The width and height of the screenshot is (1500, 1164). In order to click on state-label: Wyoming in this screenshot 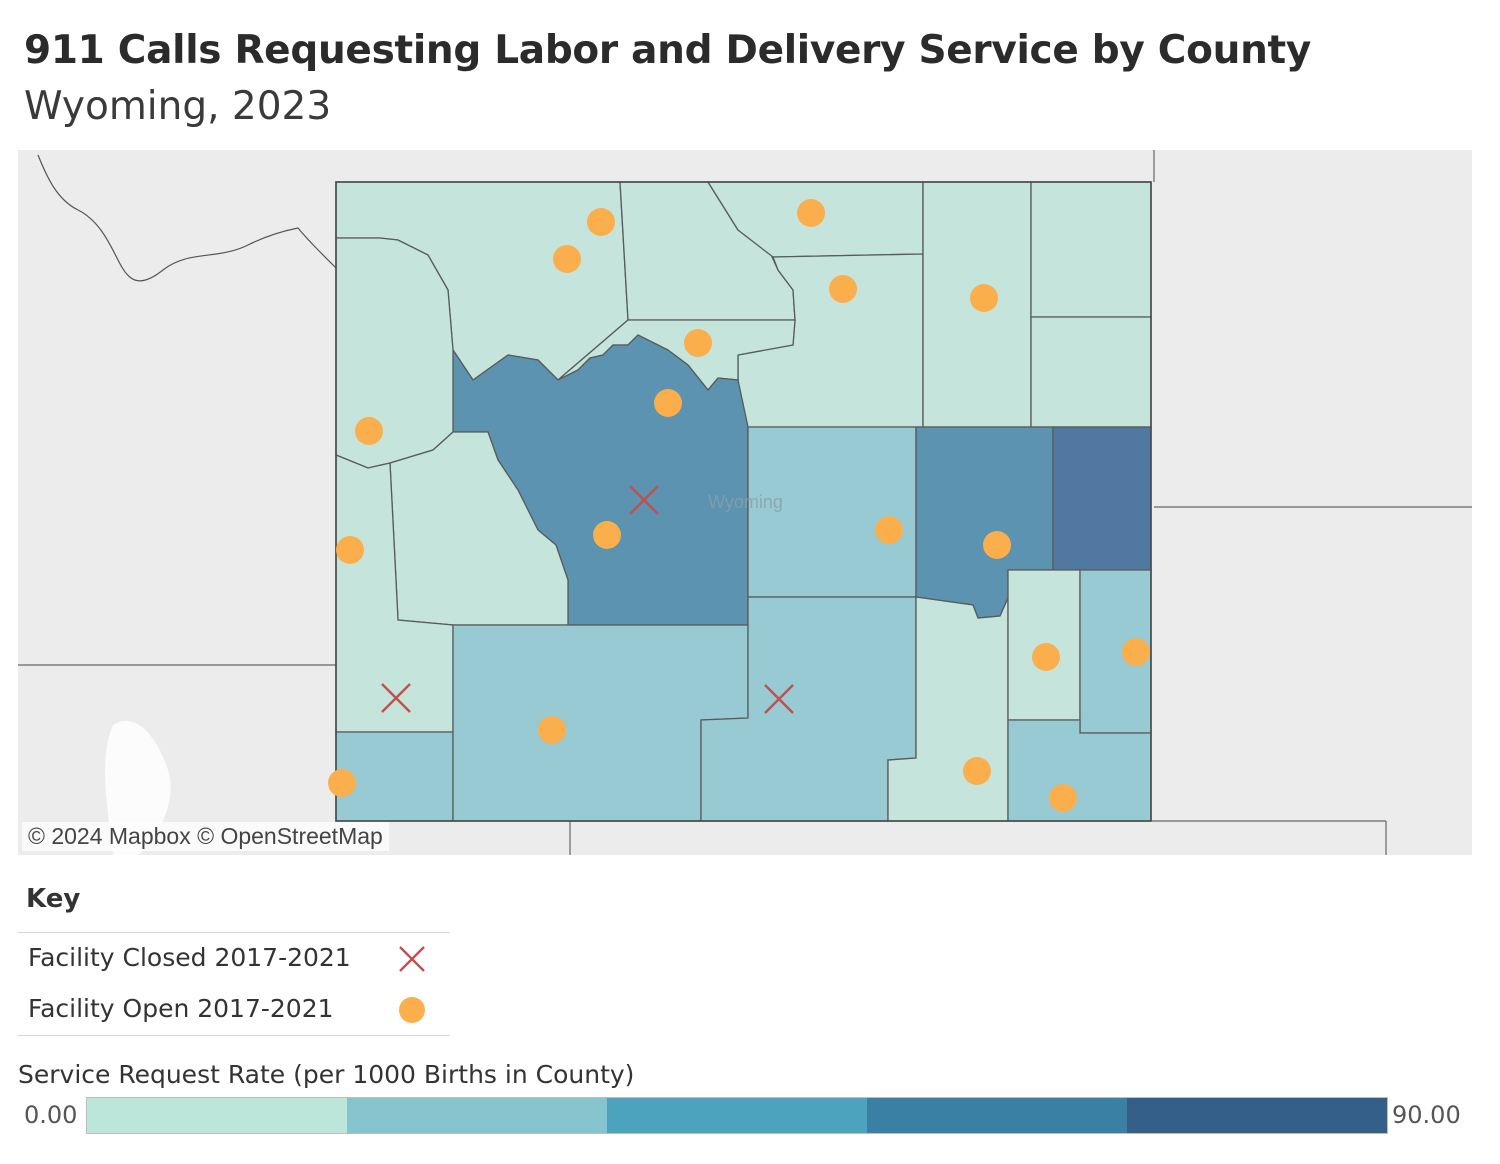, I will do `click(745, 502)`.